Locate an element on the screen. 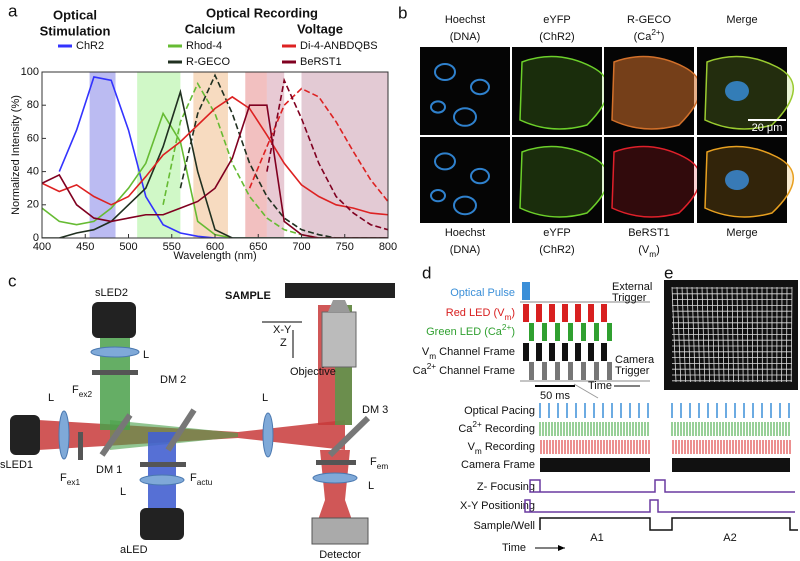 Image resolution: width=800 pixels, height=561 pixels. text-part: Ca is located at coordinates (420, 371).